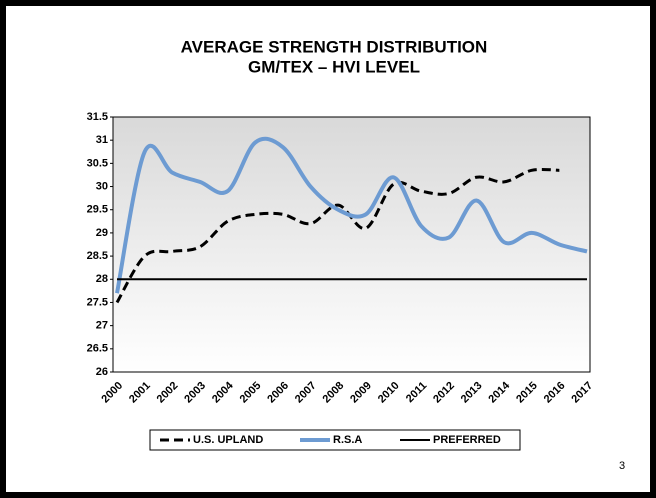 The width and height of the screenshot is (656, 498). I want to click on y-tick-label: 26.5, so click(97, 349).